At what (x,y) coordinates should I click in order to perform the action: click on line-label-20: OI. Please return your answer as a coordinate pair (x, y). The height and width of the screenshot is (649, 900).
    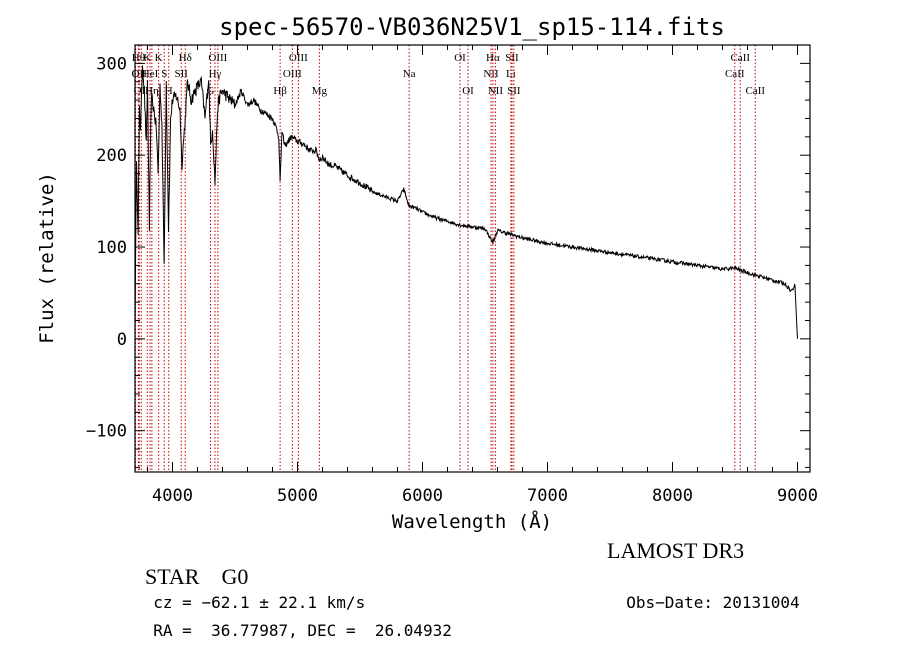
    Looking at the image, I should click on (460, 58).